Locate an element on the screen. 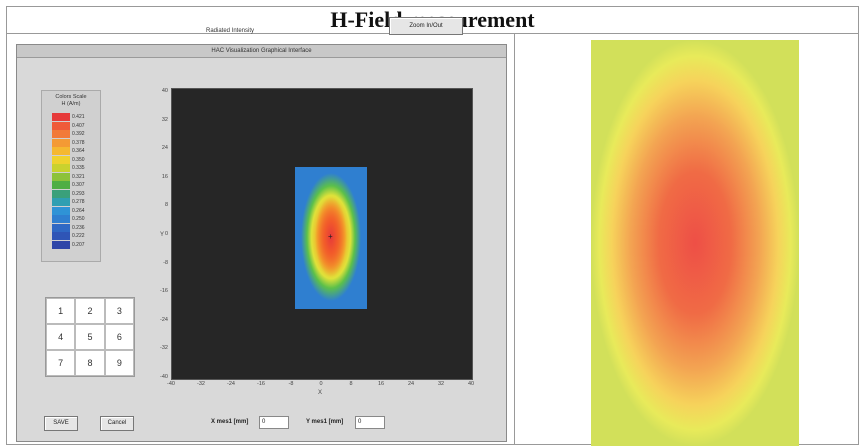 The image size is (863, 446). color-scale-entry: 0.307 is located at coordinates (72, 185).